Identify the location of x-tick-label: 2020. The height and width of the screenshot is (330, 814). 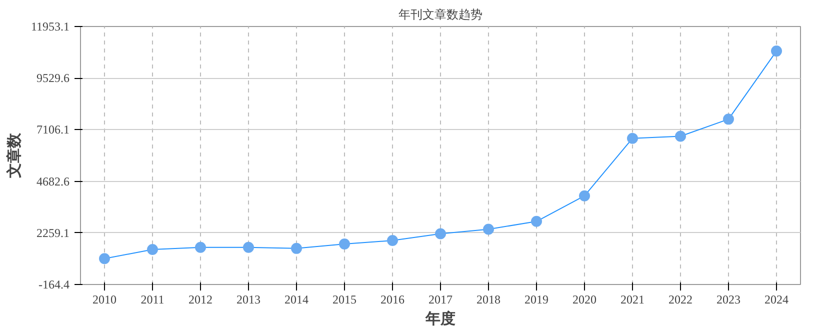
(584, 299).